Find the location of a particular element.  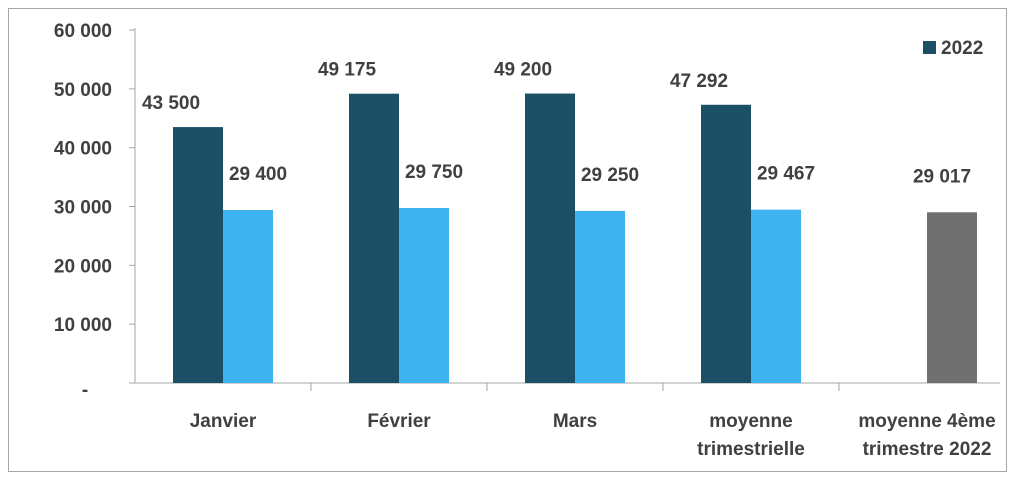

data-label: 47 292 is located at coordinates (699, 81).